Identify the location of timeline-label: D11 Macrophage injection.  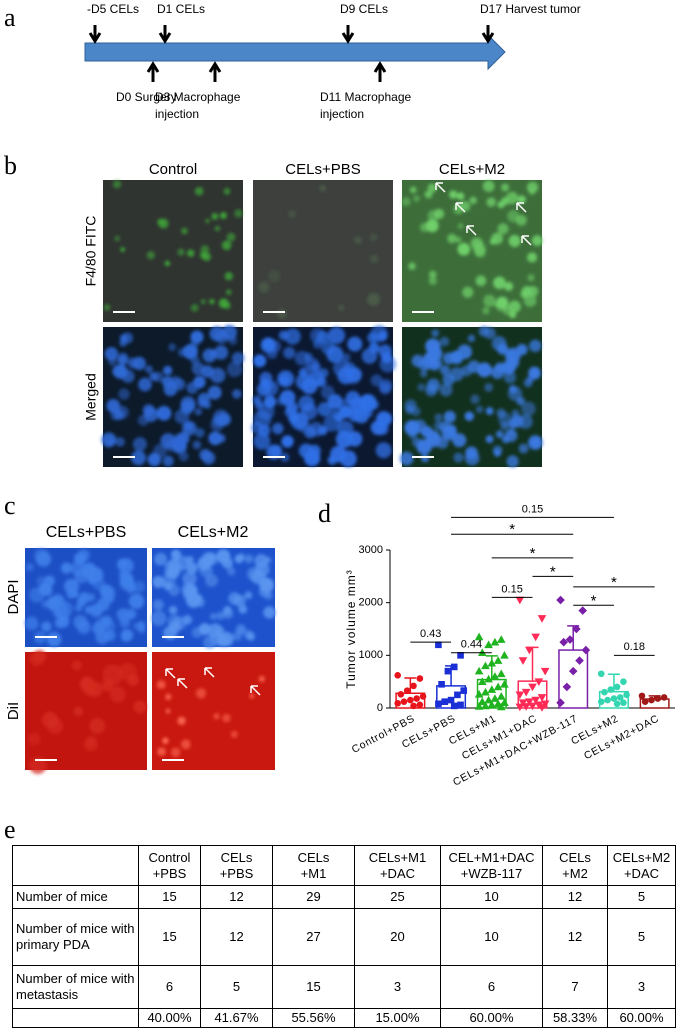
(365, 105).